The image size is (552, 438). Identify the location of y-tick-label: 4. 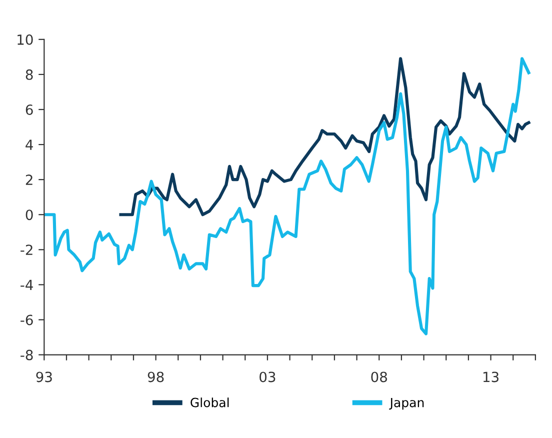
(29, 145).